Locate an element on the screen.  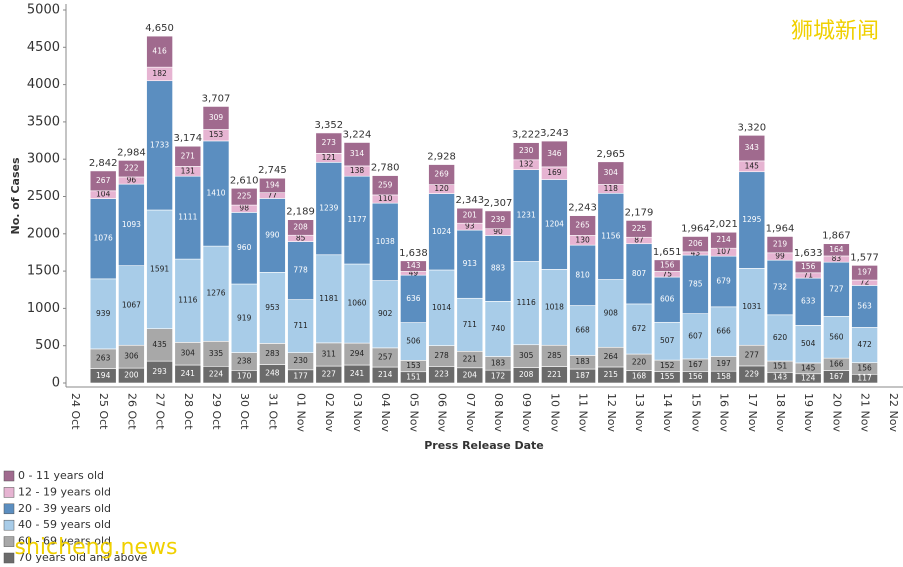
x-tick-label: 20 Nov is located at coordinates (836, 412).